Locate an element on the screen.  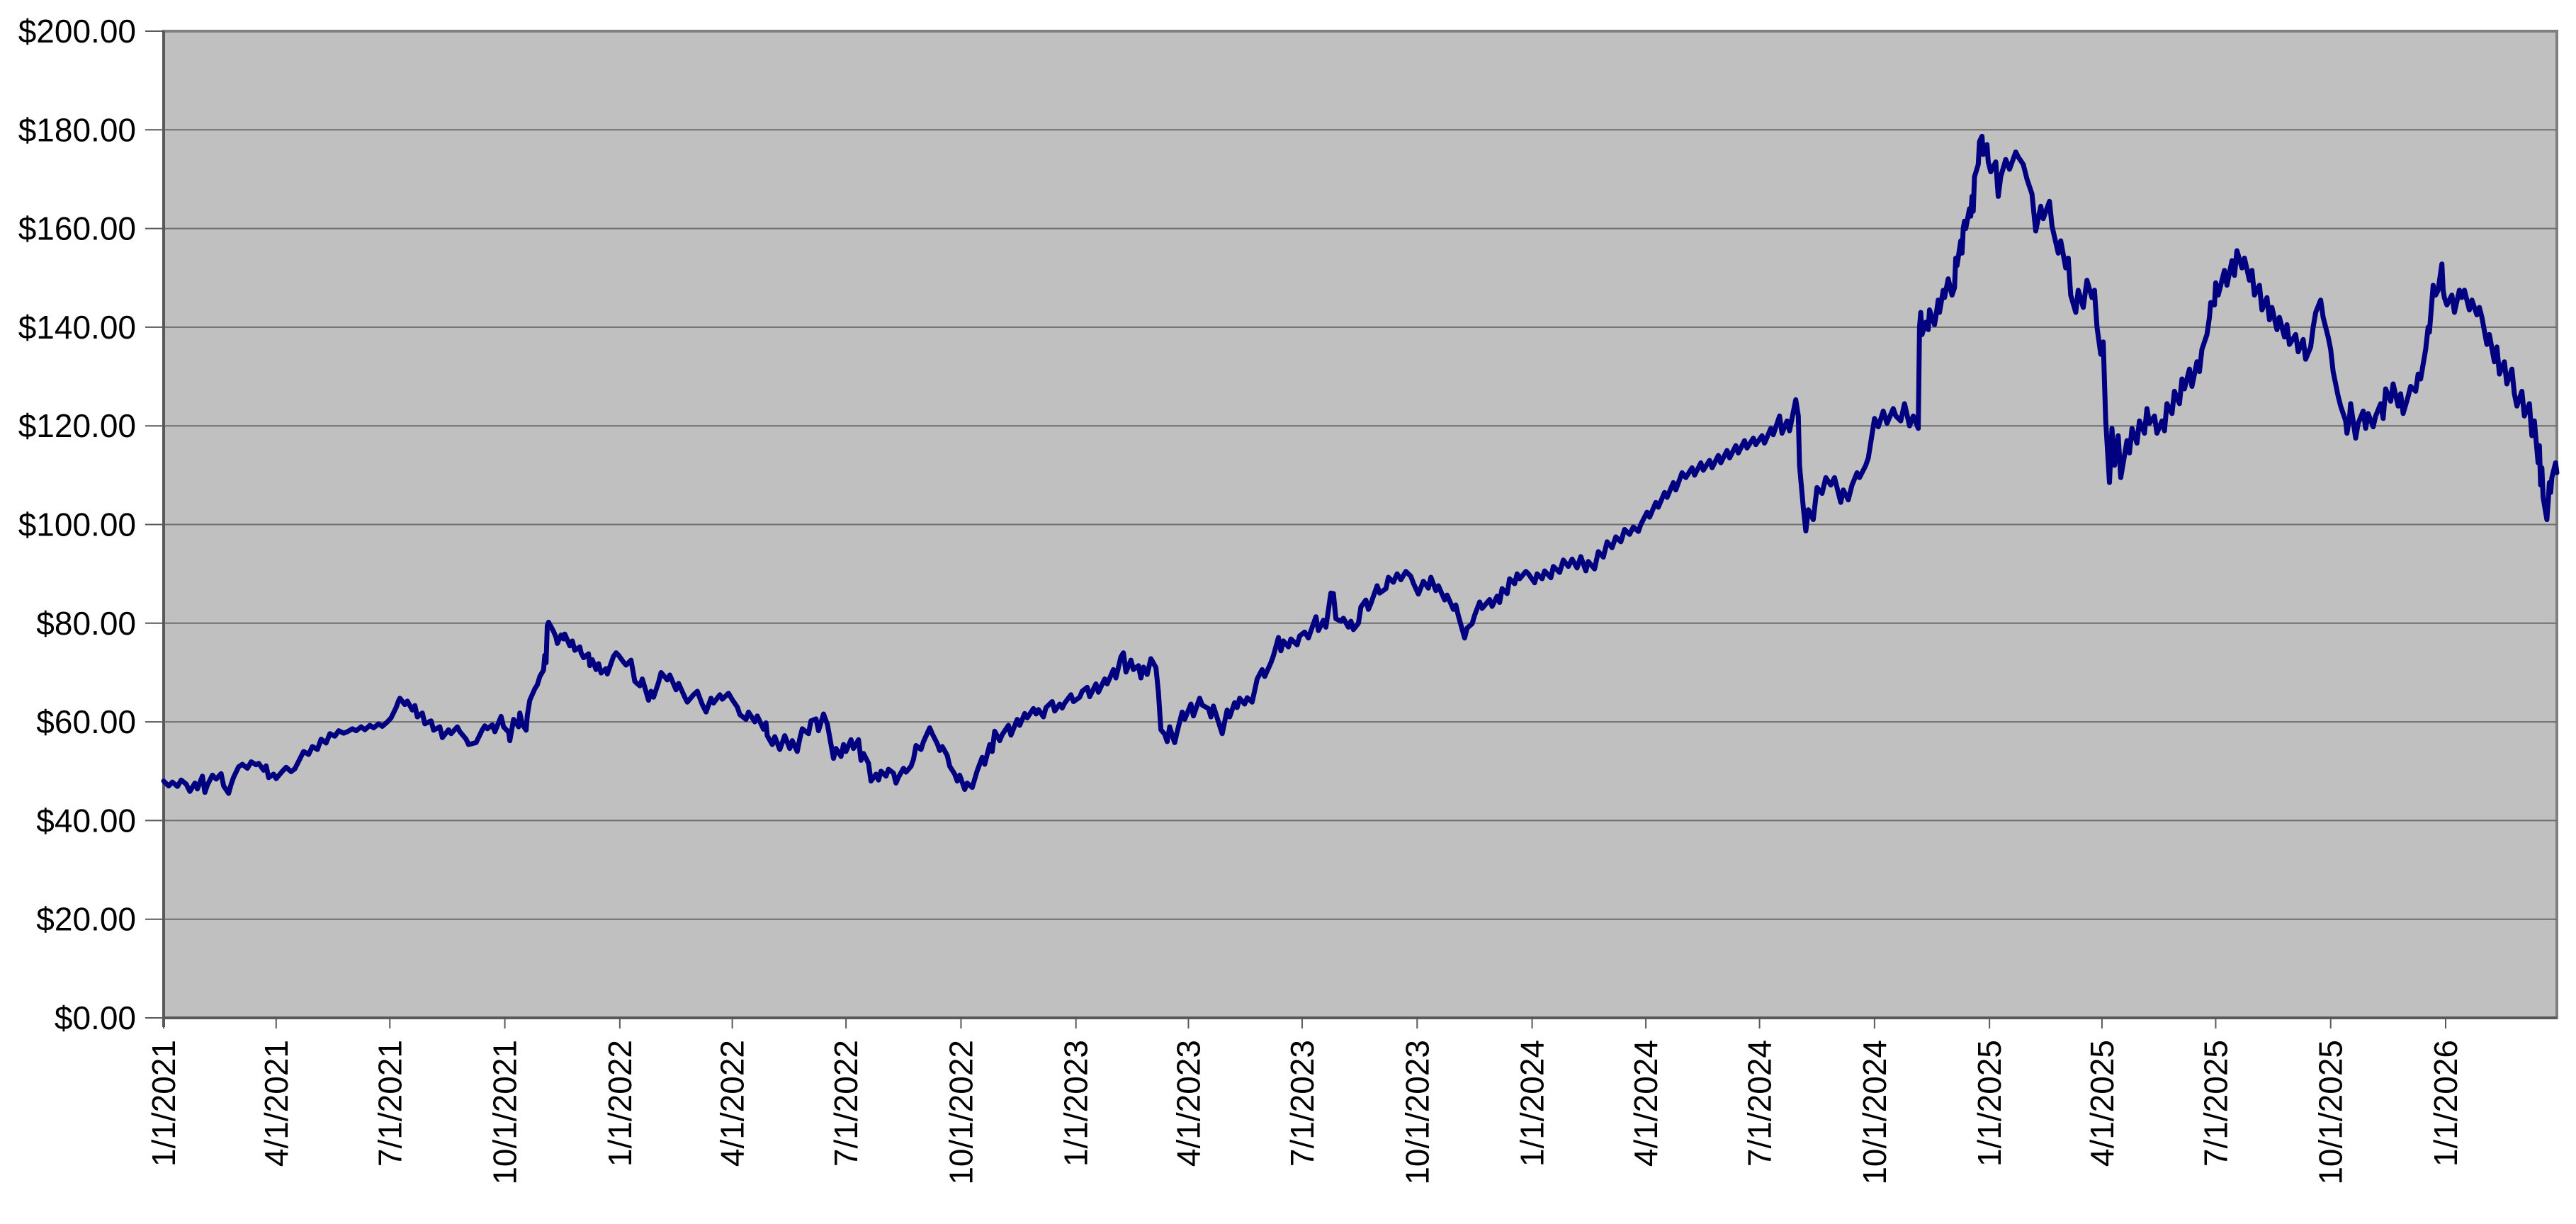
y-axis-tick-label: $0.00 is located at coordinates (95, 1018).